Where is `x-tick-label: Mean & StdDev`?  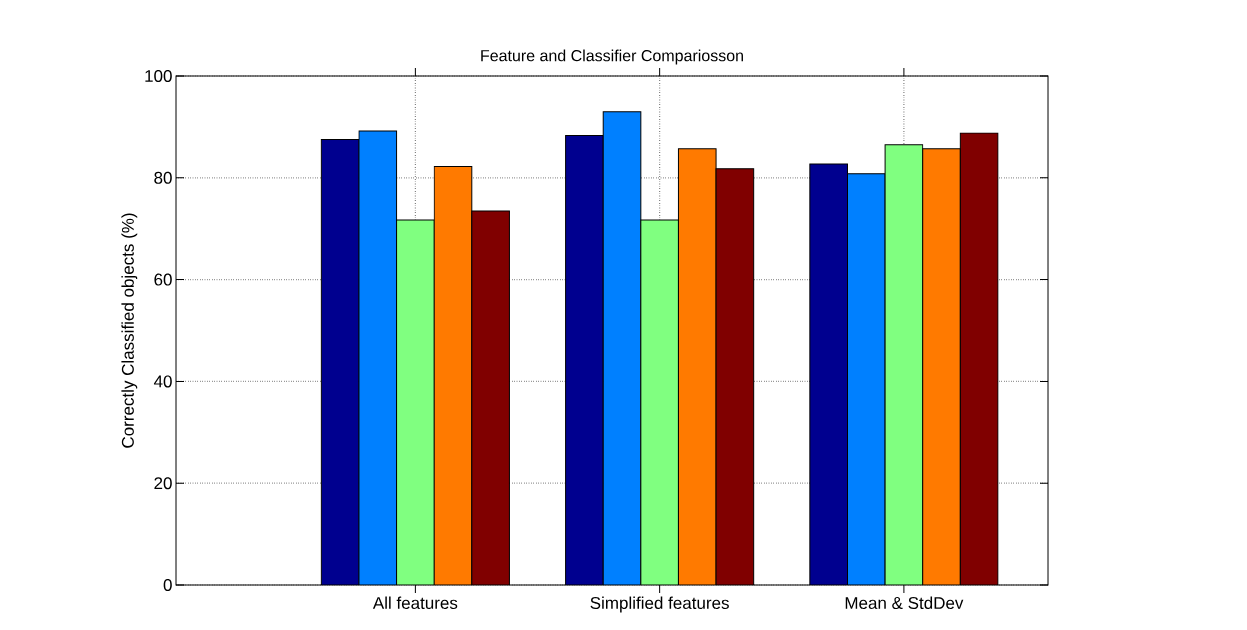
x-tick-label: Mean & StdDev is located at coordinates (904, 603).